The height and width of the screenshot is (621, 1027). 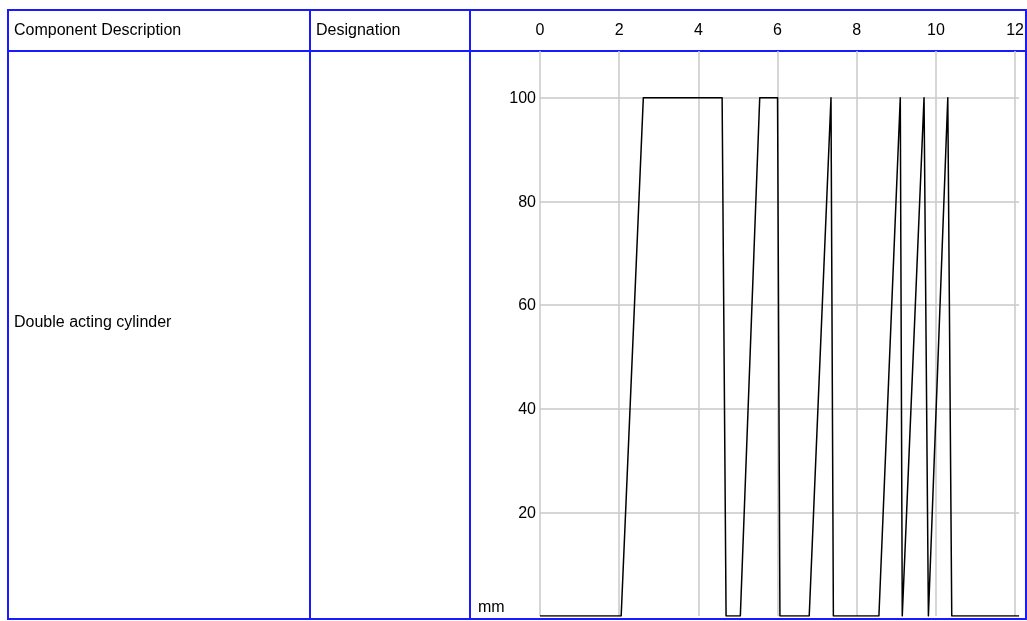 What do you see at coordinates (1015, 29) in the screenshot?
I see `x-tick-label: 12` at bounding box center [1015, 29].